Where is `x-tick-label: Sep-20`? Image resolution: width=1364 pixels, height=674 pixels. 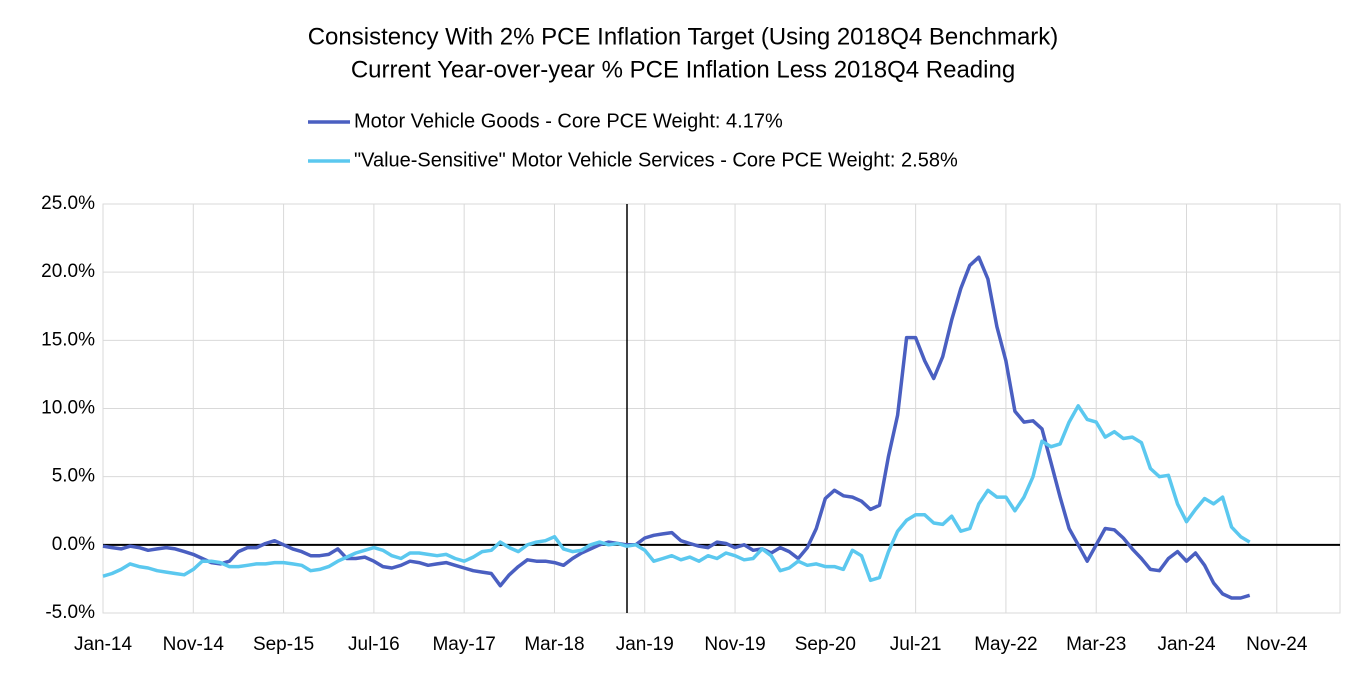 x-tick-label: Sep-20 is located at coordinates (825, 644).